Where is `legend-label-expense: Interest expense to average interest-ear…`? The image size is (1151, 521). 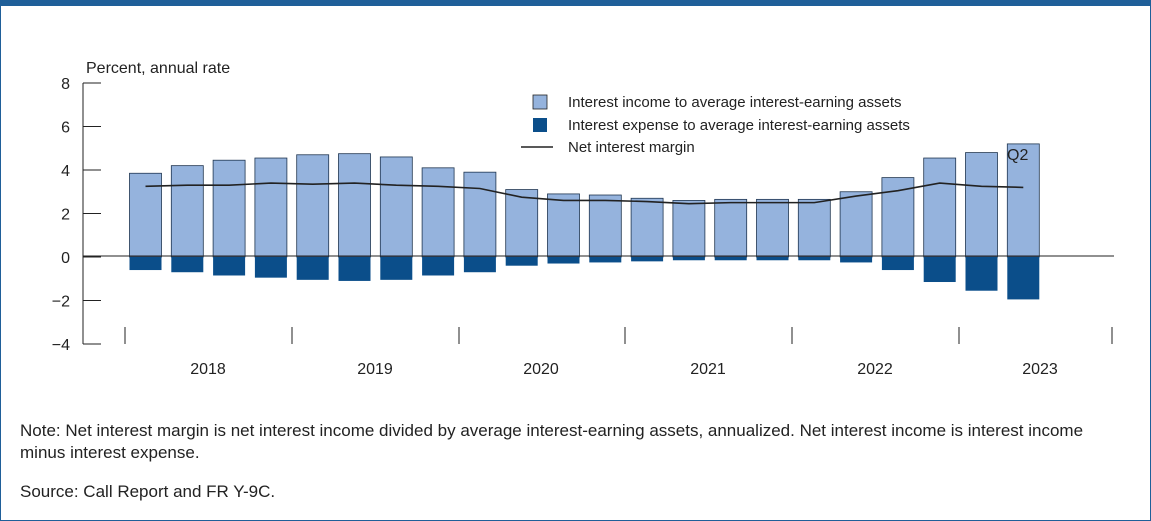 legend-label-expense: Interest expense to average interest-ear… is located at coordinates (739, 125).